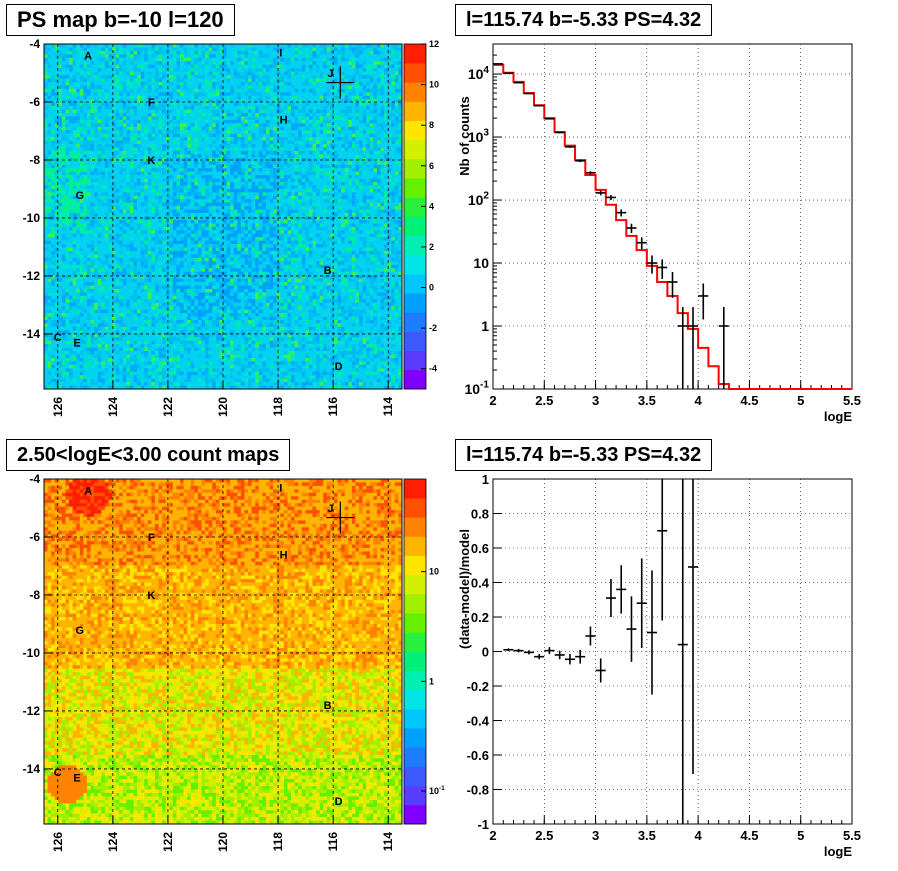 This screenshot has height=871, width=898. What do you see at coordinates (120, 20) in the screenshot?
I see `ps-map-title: PS map b=-10 l=120` at bounding box center [120, 20].